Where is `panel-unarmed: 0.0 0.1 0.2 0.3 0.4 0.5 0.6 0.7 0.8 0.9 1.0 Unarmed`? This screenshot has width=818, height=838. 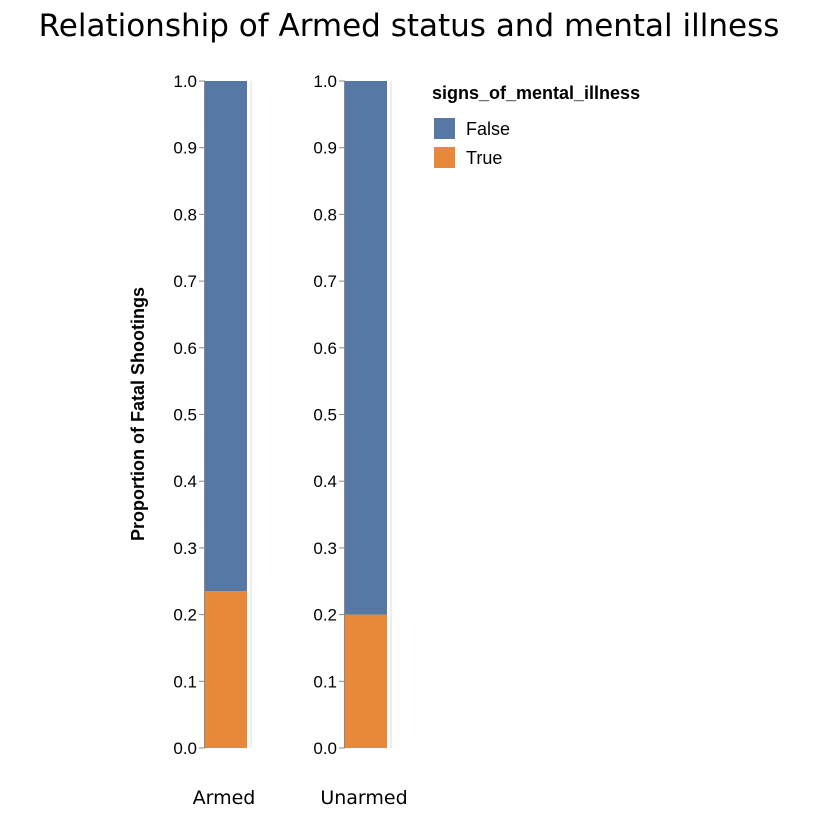
panel-unarmed: 0.0 0.1 0.2 0.3 0.4 0.5 0.6 0.7 0.8 0.9 1.0 Unarmed is located at coordinates (360, 440).